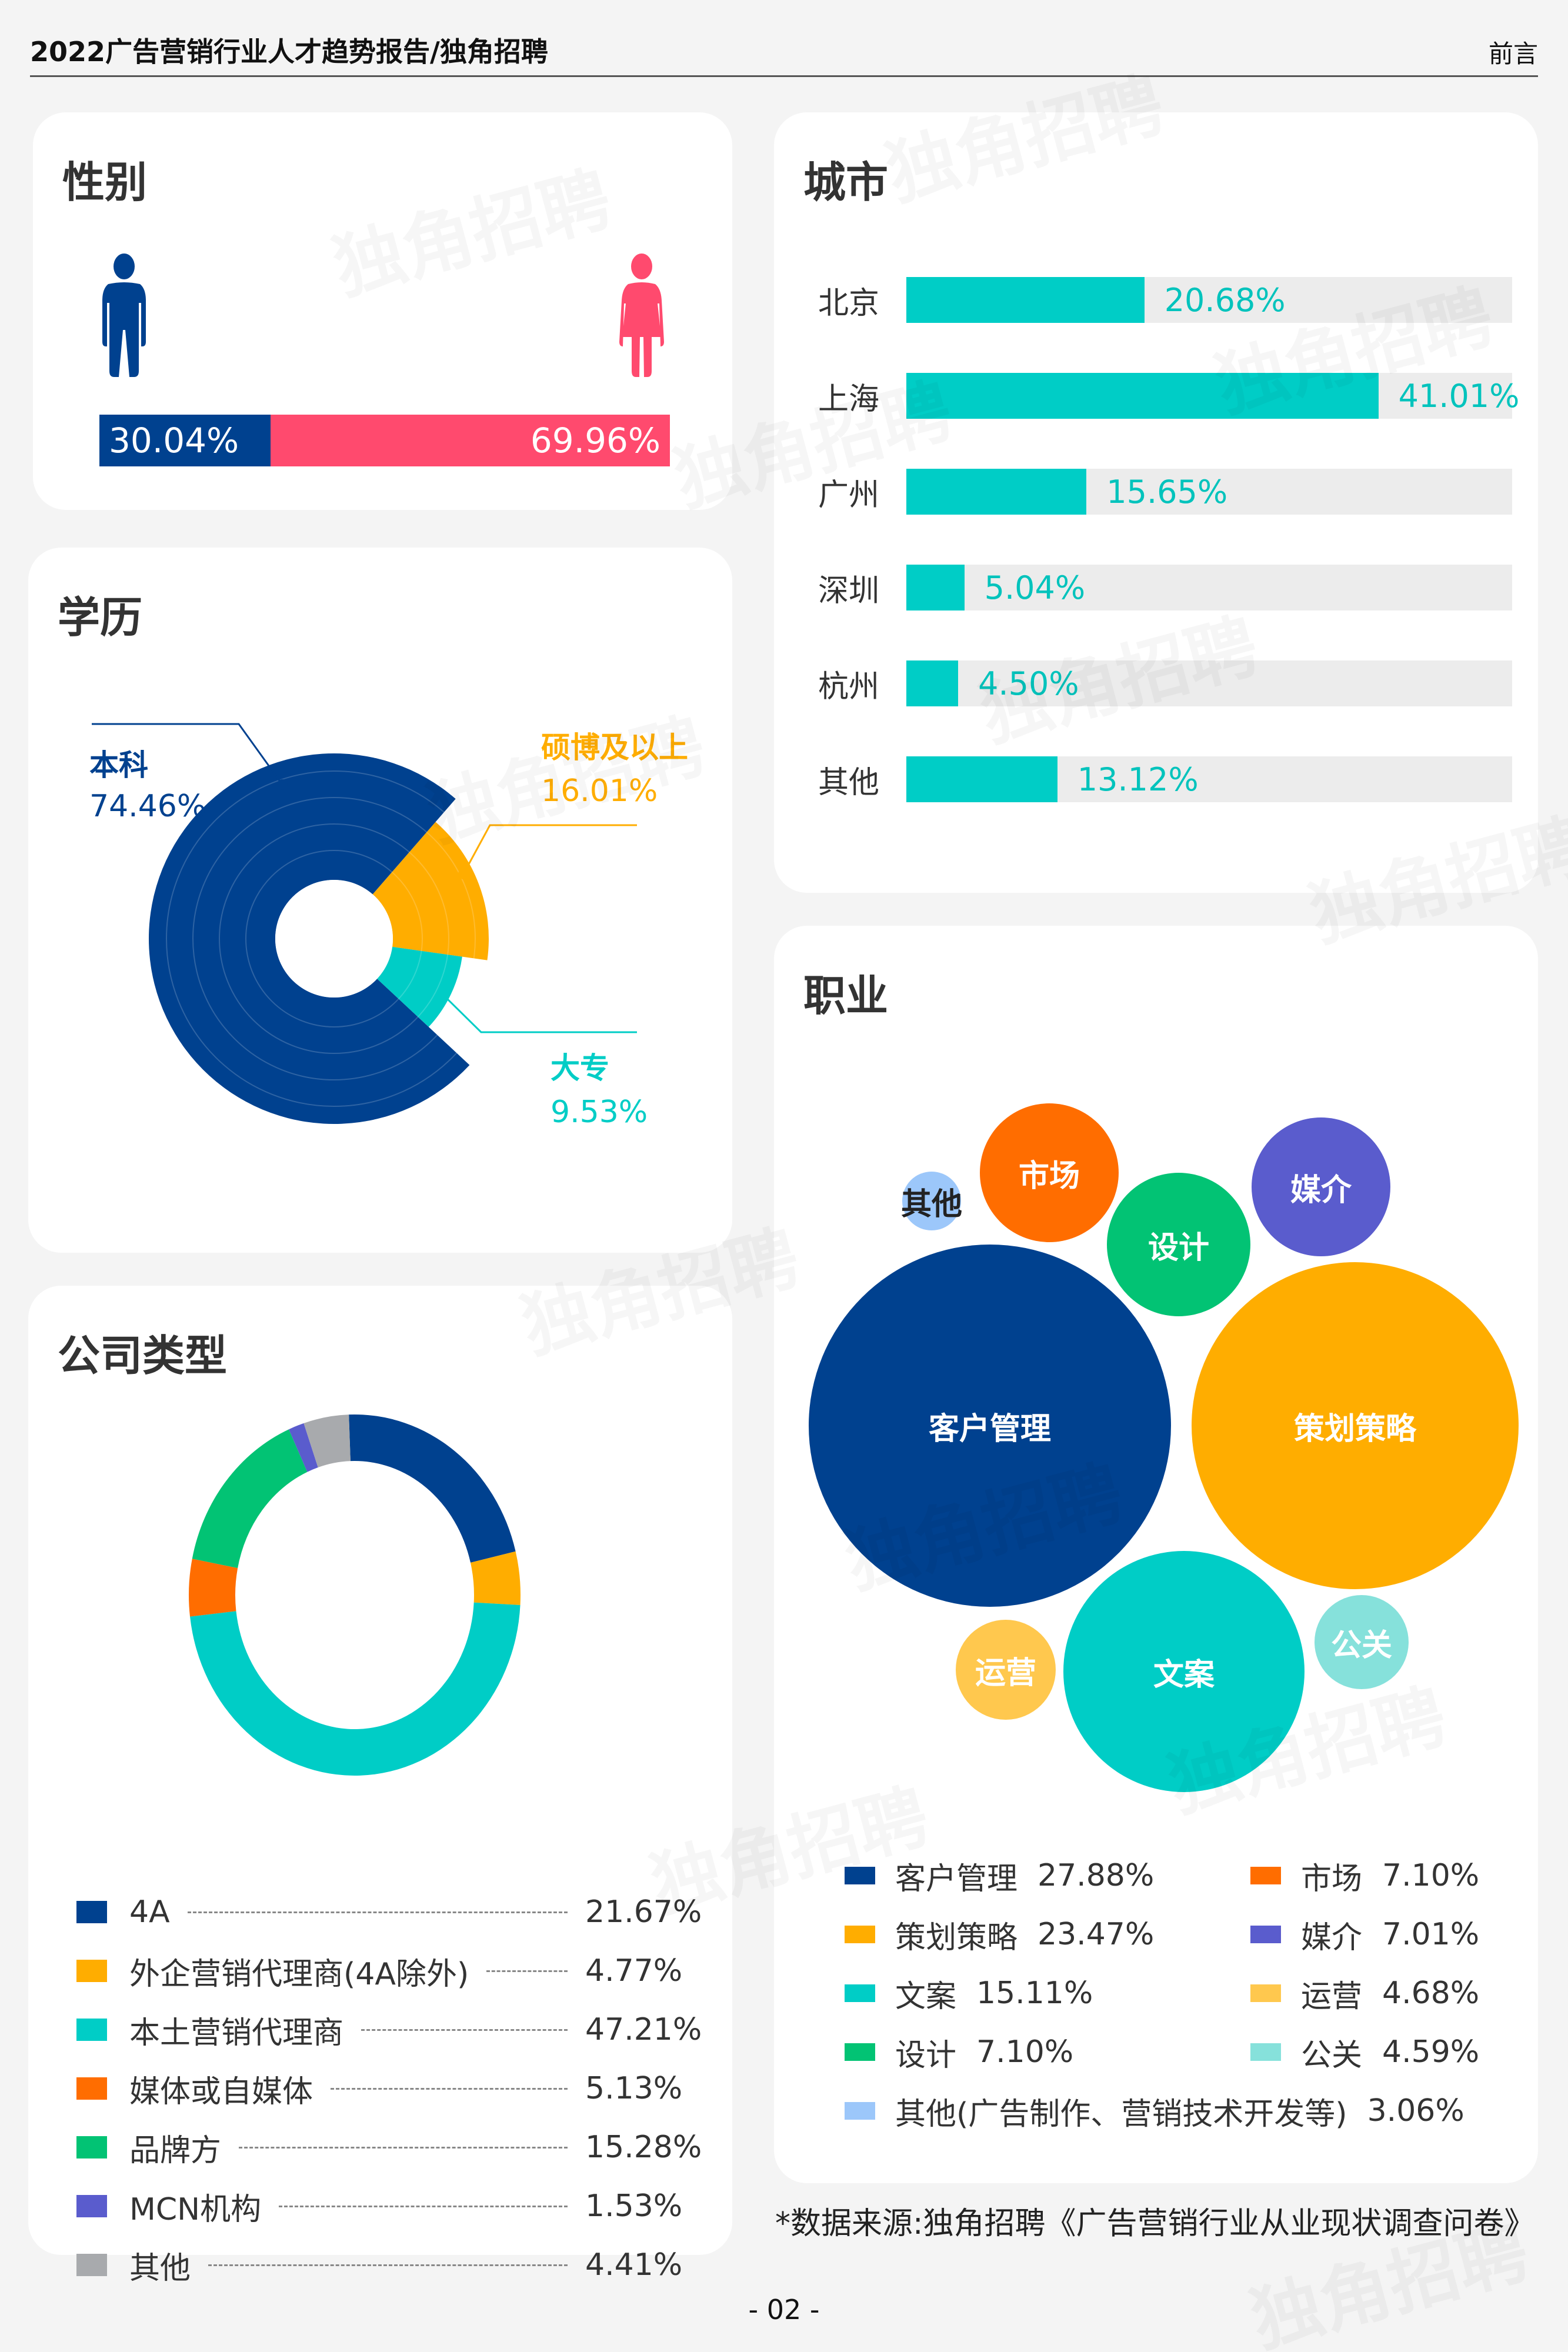 This screenshot has width=1568, height=2352. What do you see at coordinates (643, 1912) in the screenshot?
I see `legend-value: 21.67%` at bounding box center [643, 1912].